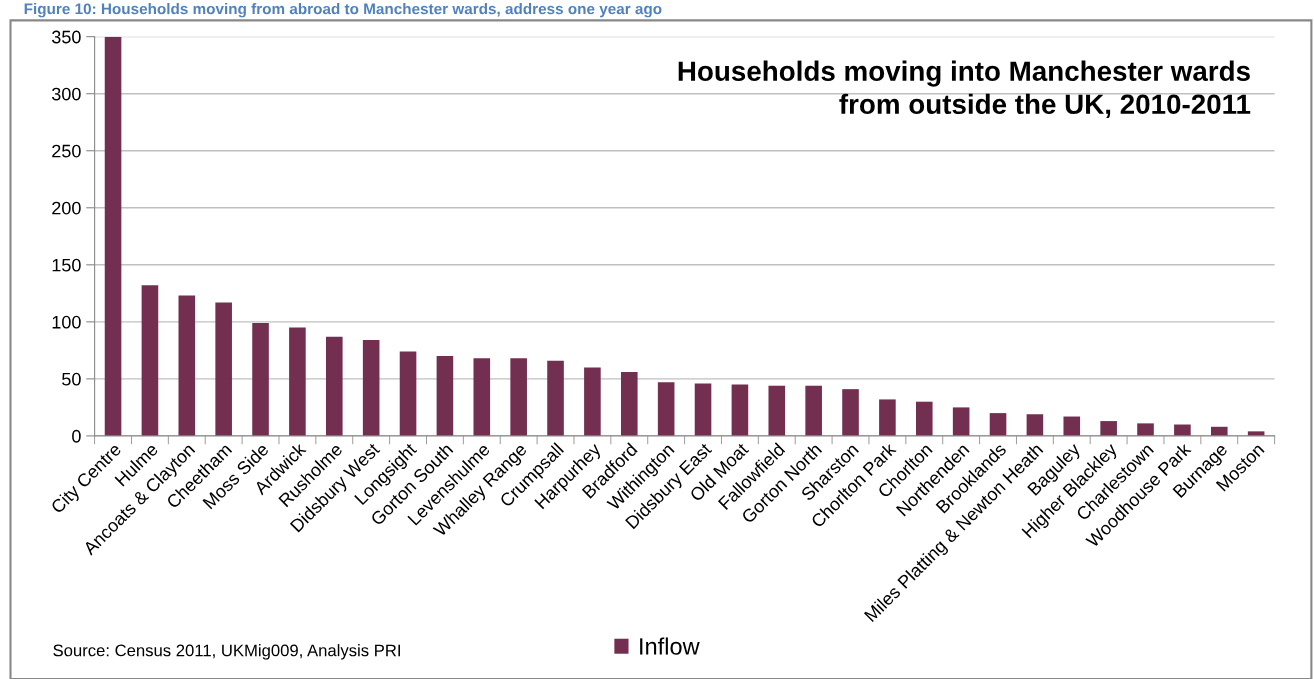 The height and width of the screenshot is (679, 1314). Describe the element at coordinates (66, 37) in the screenshot. I see `y-tick-label: 350` at that location.